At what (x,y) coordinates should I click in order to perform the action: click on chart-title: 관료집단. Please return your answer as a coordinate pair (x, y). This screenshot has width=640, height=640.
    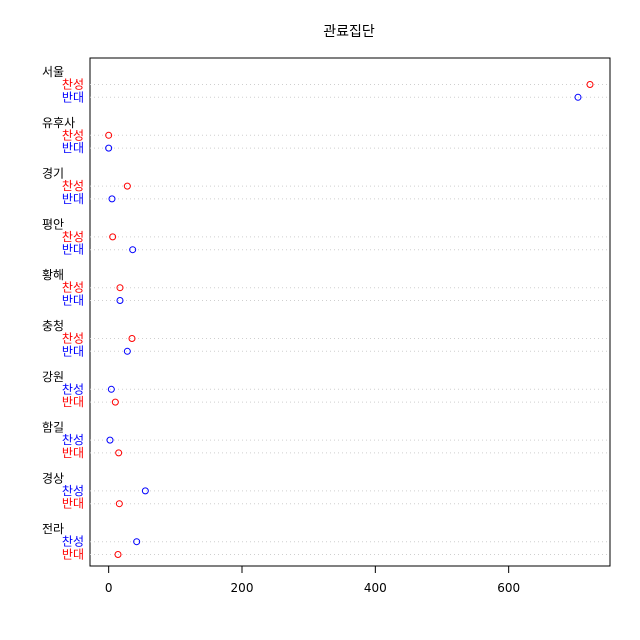
    Looking at the image, I should click on (349, 32).